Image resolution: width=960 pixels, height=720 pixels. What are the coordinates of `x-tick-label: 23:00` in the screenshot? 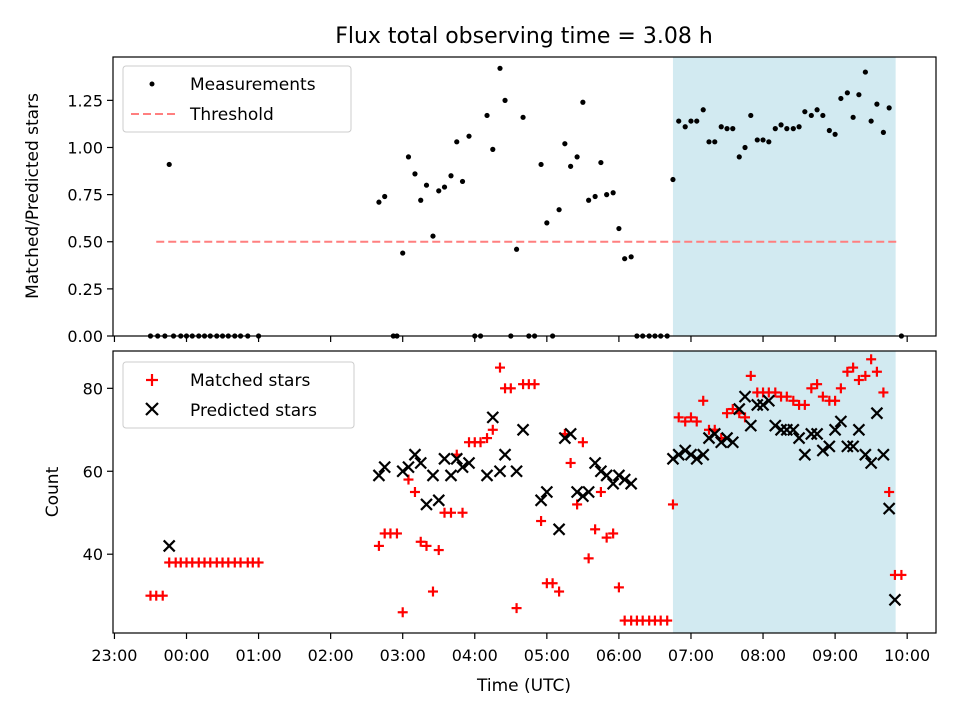 It's located at (114, 655).